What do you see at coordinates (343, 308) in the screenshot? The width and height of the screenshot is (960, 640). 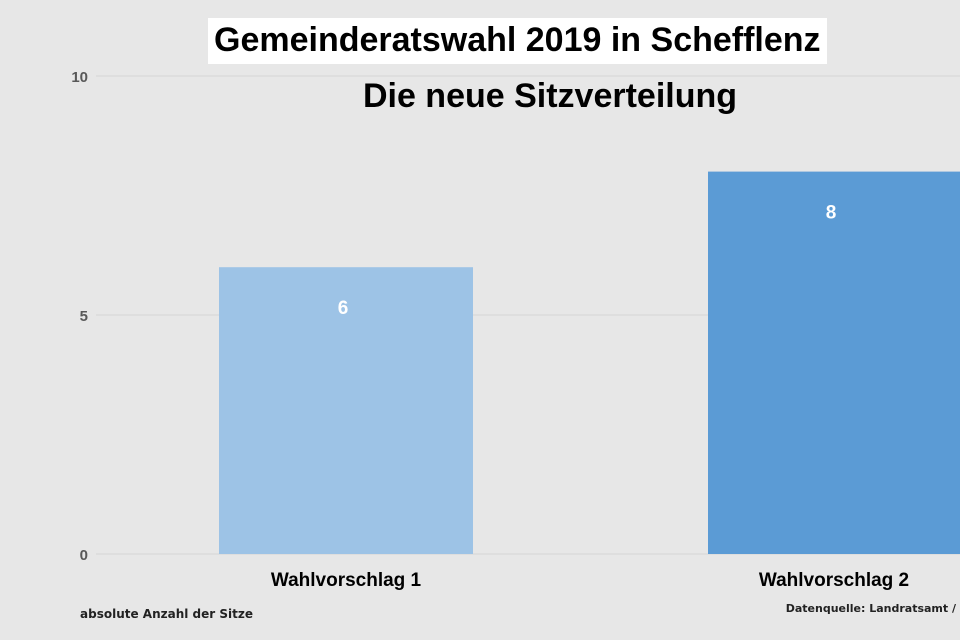 I see `data-label-1: 6` at bounding box center [343, 308].